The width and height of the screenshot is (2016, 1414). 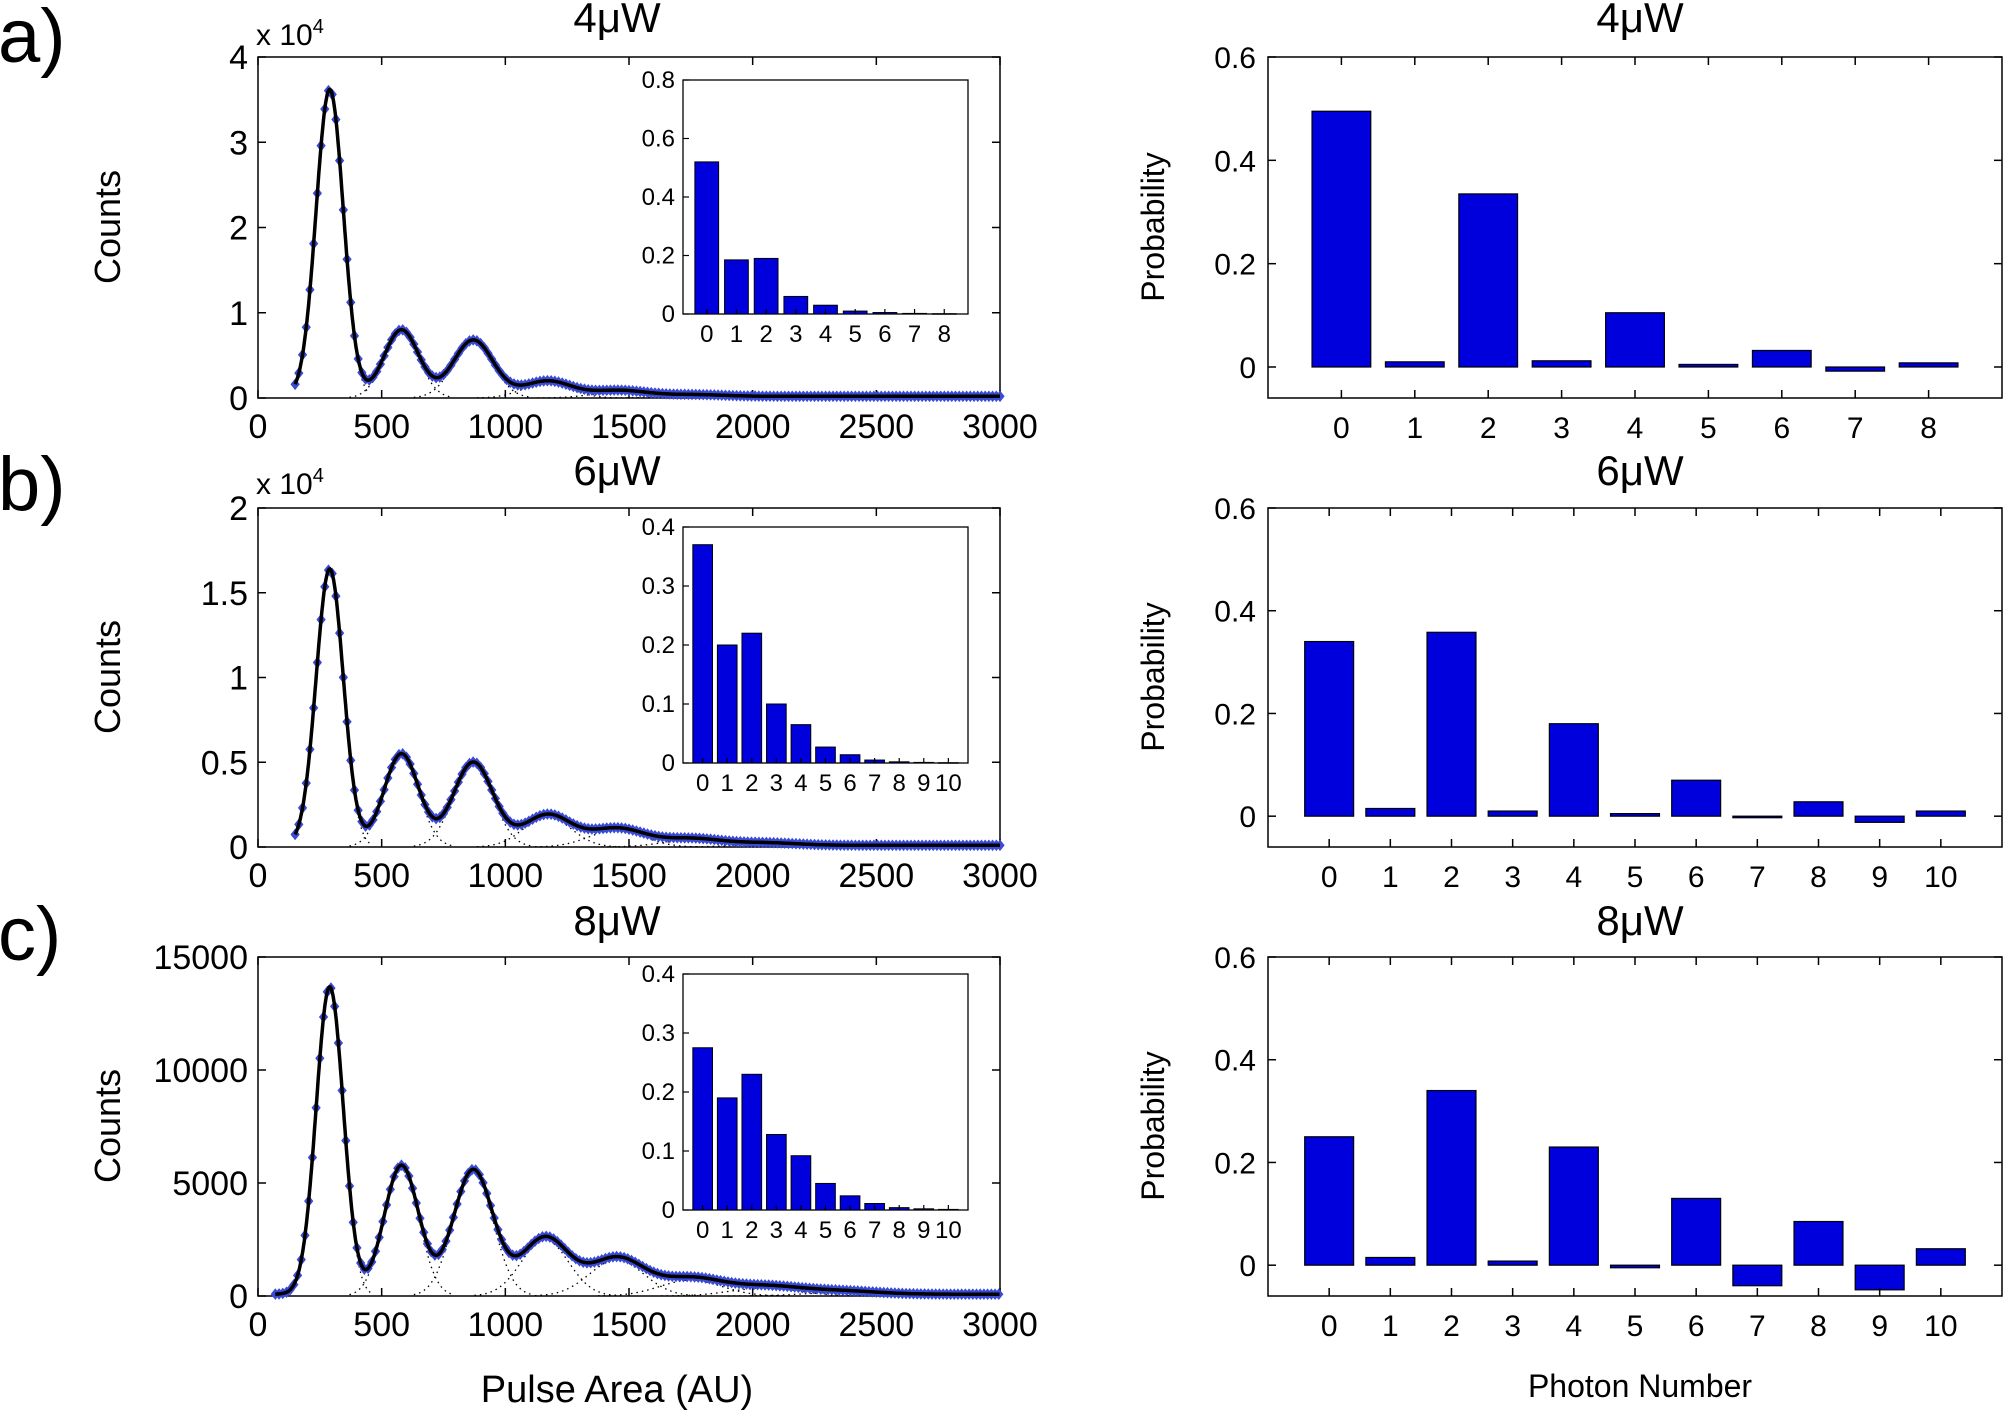 I want to click on c_prob-xtick-label: 2, so click(x=1451, y=1326).